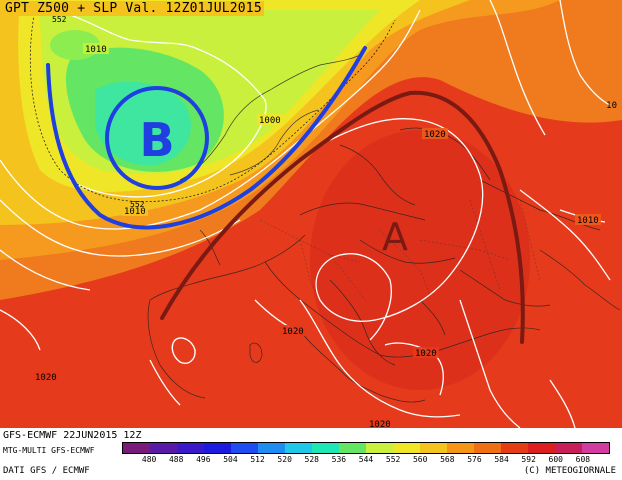  What do you see at coordinates (183, 350) in the screenshot?
I see `island-isobar` at bounding box center [183, 350].